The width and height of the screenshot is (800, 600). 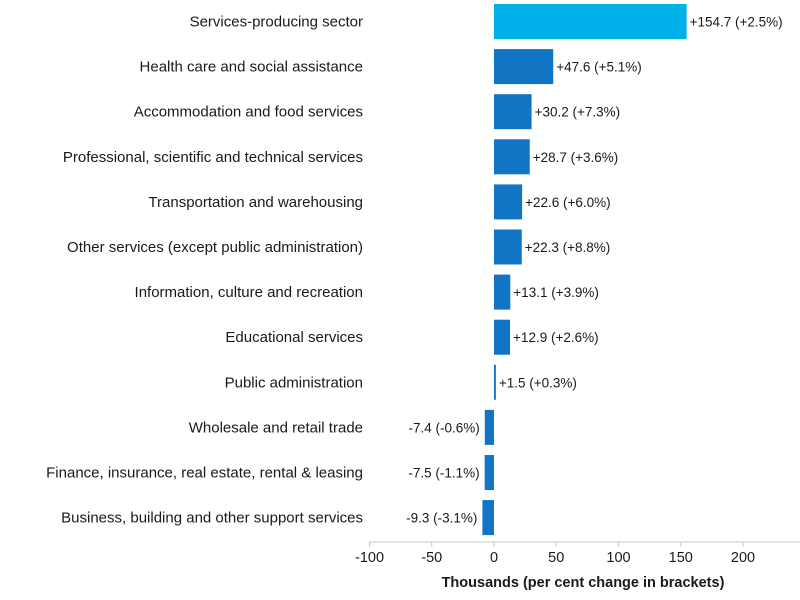 I want to click on x-tick-label: -50, so click(x=431, y=558).